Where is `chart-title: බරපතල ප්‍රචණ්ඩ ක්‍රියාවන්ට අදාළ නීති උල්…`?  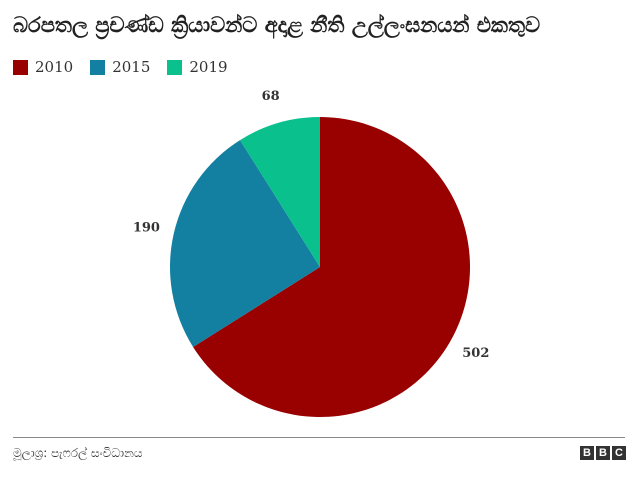 chart-title: බරපතල ප්‍රචණ්ඩ ක්‍රියාවන්ට අදාළ නීති උල්… is located at coordinates (277, 25).